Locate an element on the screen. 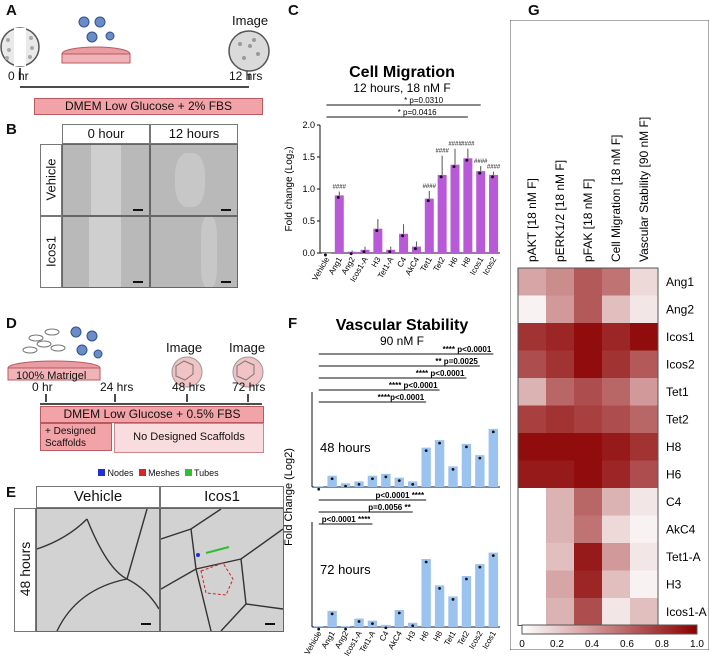  panel-d-t0: 0 hr is located at coordinates (42, 387).